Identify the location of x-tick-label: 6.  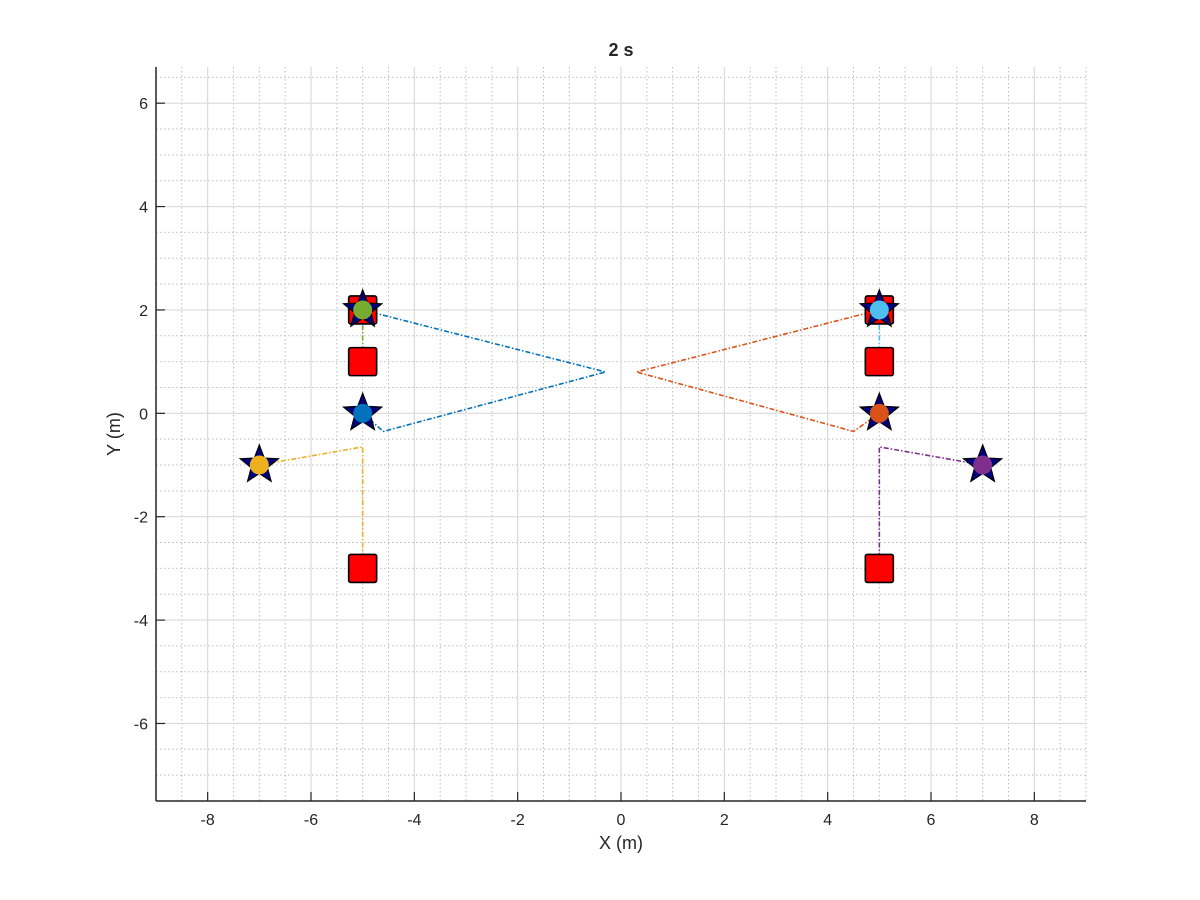
(931, 820).